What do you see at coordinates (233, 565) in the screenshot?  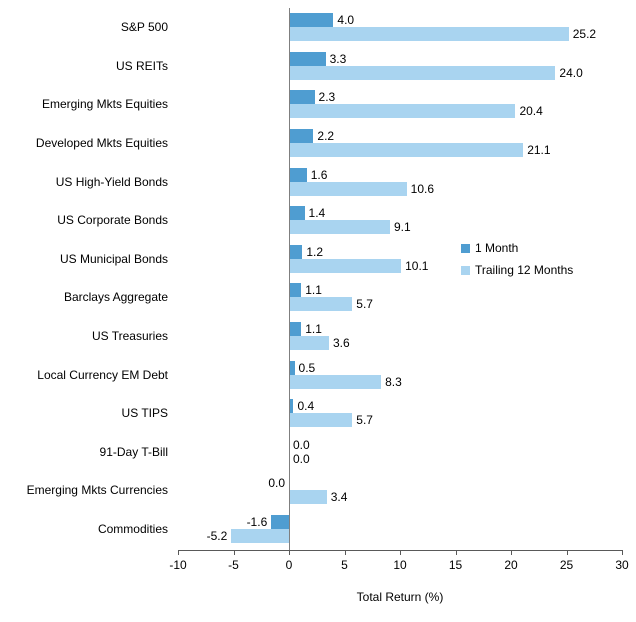 I see `x-tick-label: -5` at bounding box center [233, 565].